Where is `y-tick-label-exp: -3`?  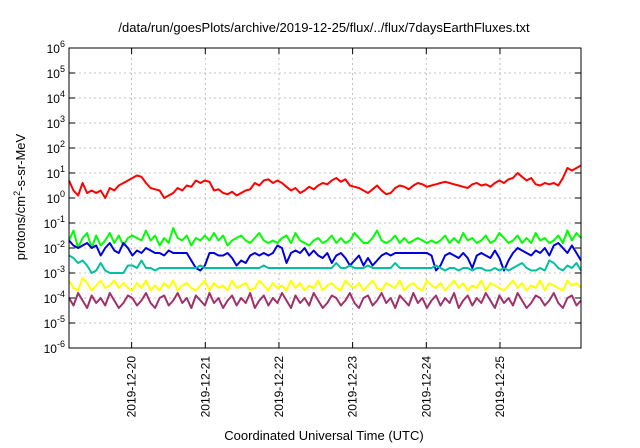
y-tick-label-exp: -3 is located at coordinates (61, 269).